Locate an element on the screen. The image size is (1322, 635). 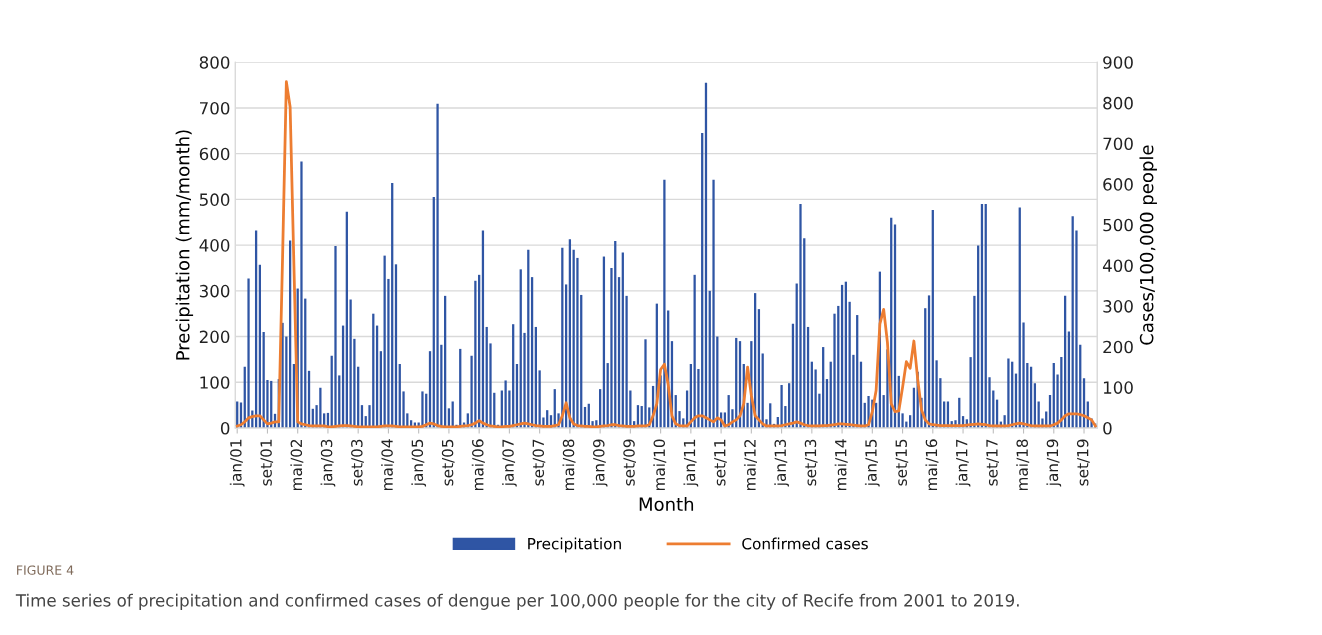
text: Time series of precipitation and confirmed cases of dengue per 100,000 people for the city of Recife from 2001 to 2019. is located at coordinates (517, 601).